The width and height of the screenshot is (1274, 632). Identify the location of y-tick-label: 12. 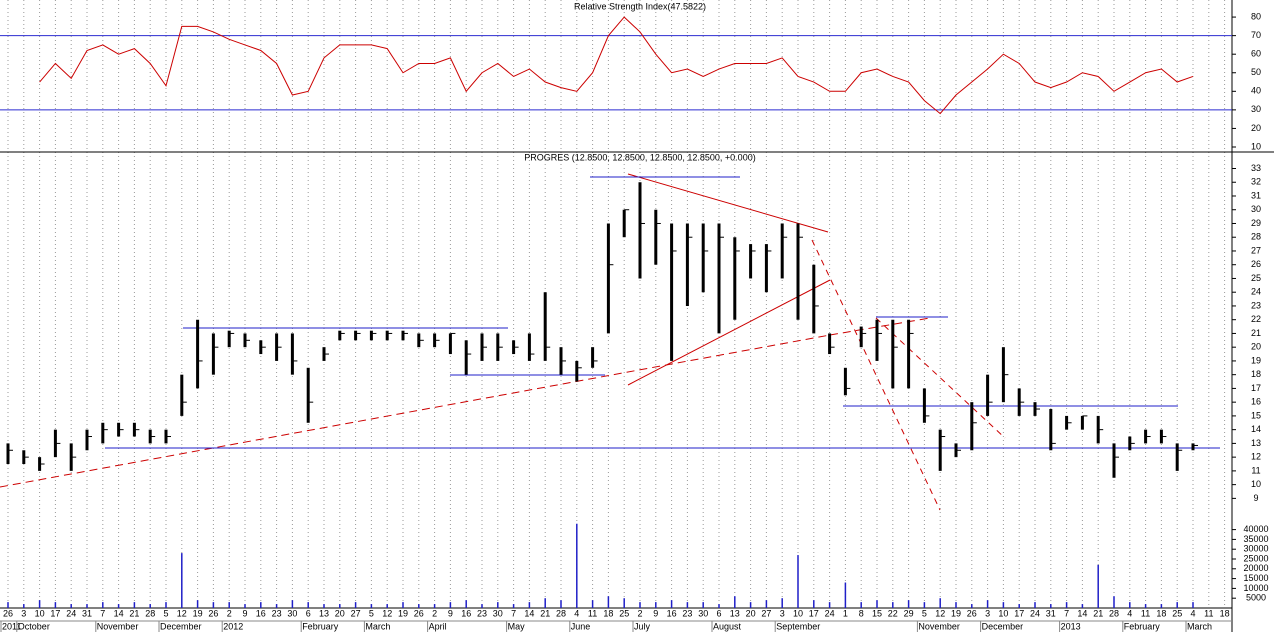
(1256, 457).